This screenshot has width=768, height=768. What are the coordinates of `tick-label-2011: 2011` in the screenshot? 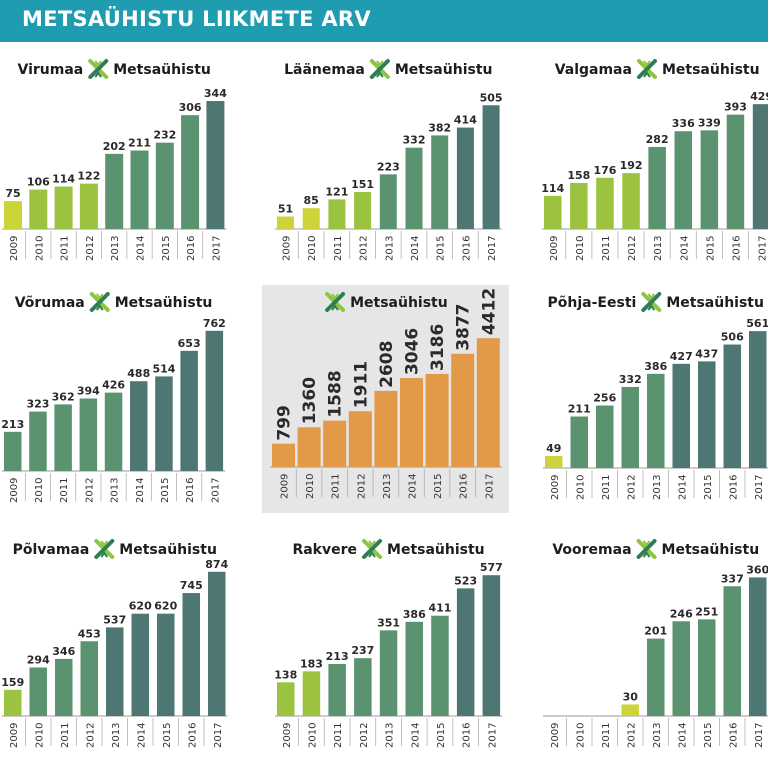 It's located at (65, 248).